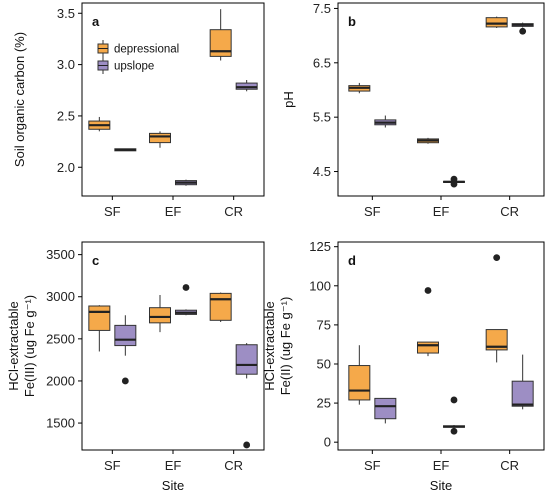  I want to click on legend-item-depressional: depressional, so click(138, 48).